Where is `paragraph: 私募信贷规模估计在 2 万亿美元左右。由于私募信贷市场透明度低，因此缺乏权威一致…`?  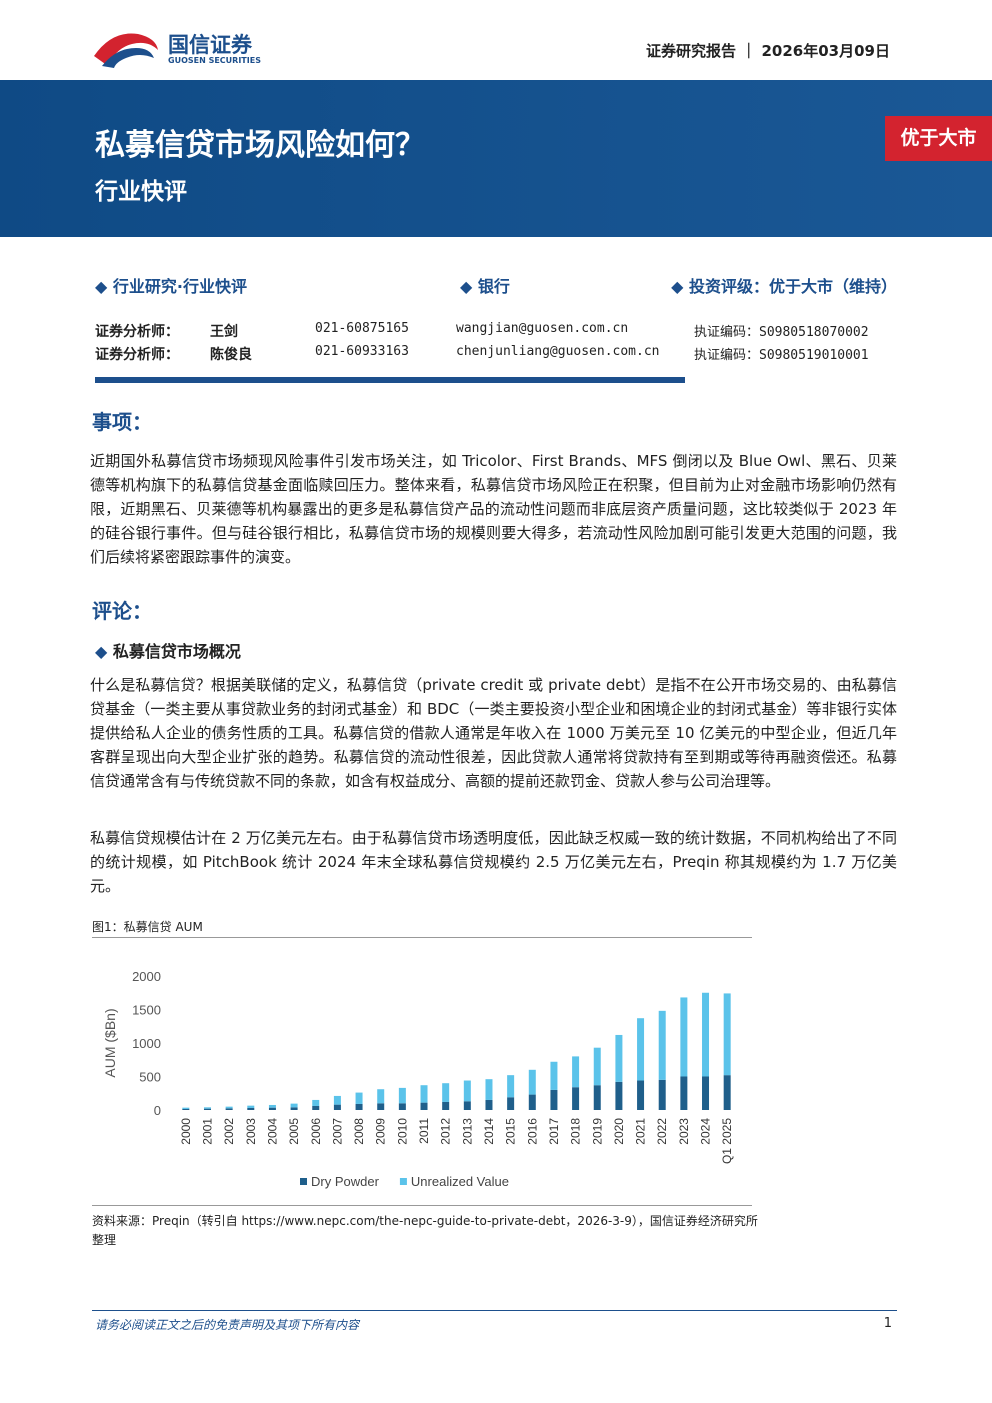
paragraph: 私募信贷规模估计在 2 万亿美元左右。由于私募信贷市场透明度低，因此缺乏权威一致… is located at coordinates (493, 862).